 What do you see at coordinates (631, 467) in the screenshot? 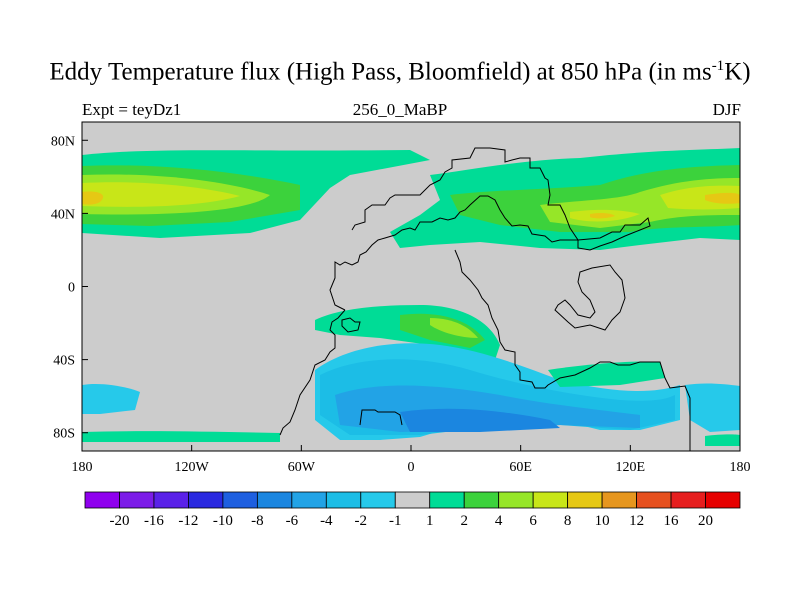
I see `x-tick-label: 120E` at bounding box center [631, 467].